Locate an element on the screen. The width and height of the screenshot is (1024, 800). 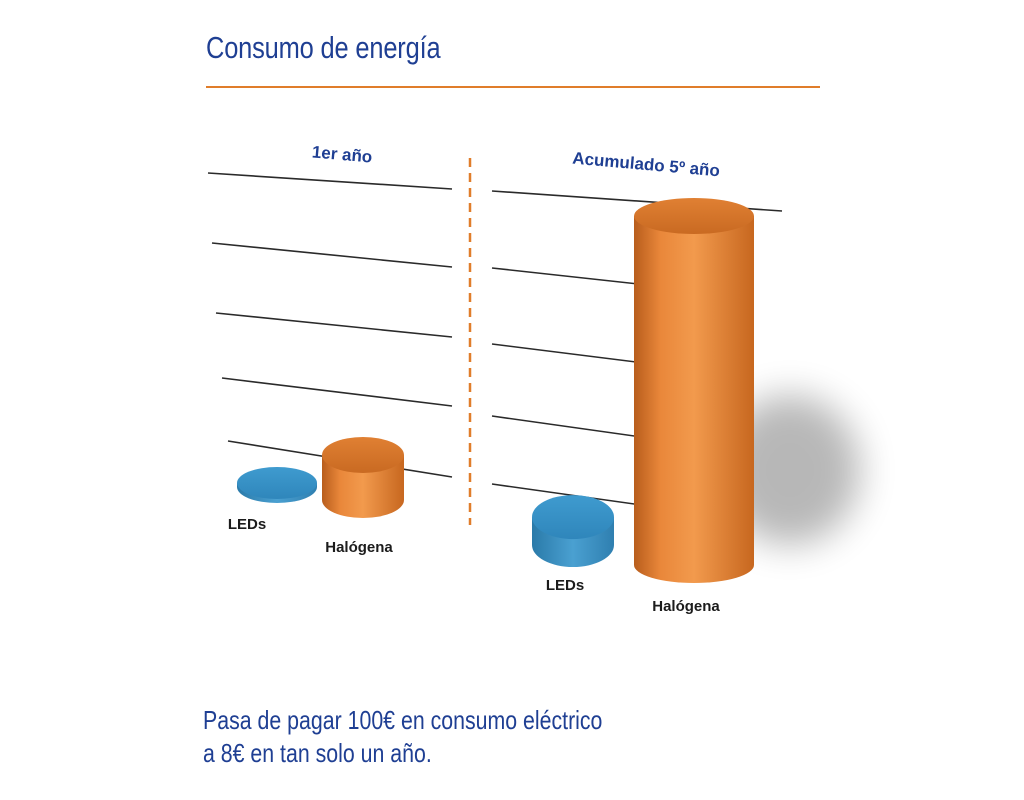
category-label-leds-5-ano: LEDs is located at coordinates (565, 585).